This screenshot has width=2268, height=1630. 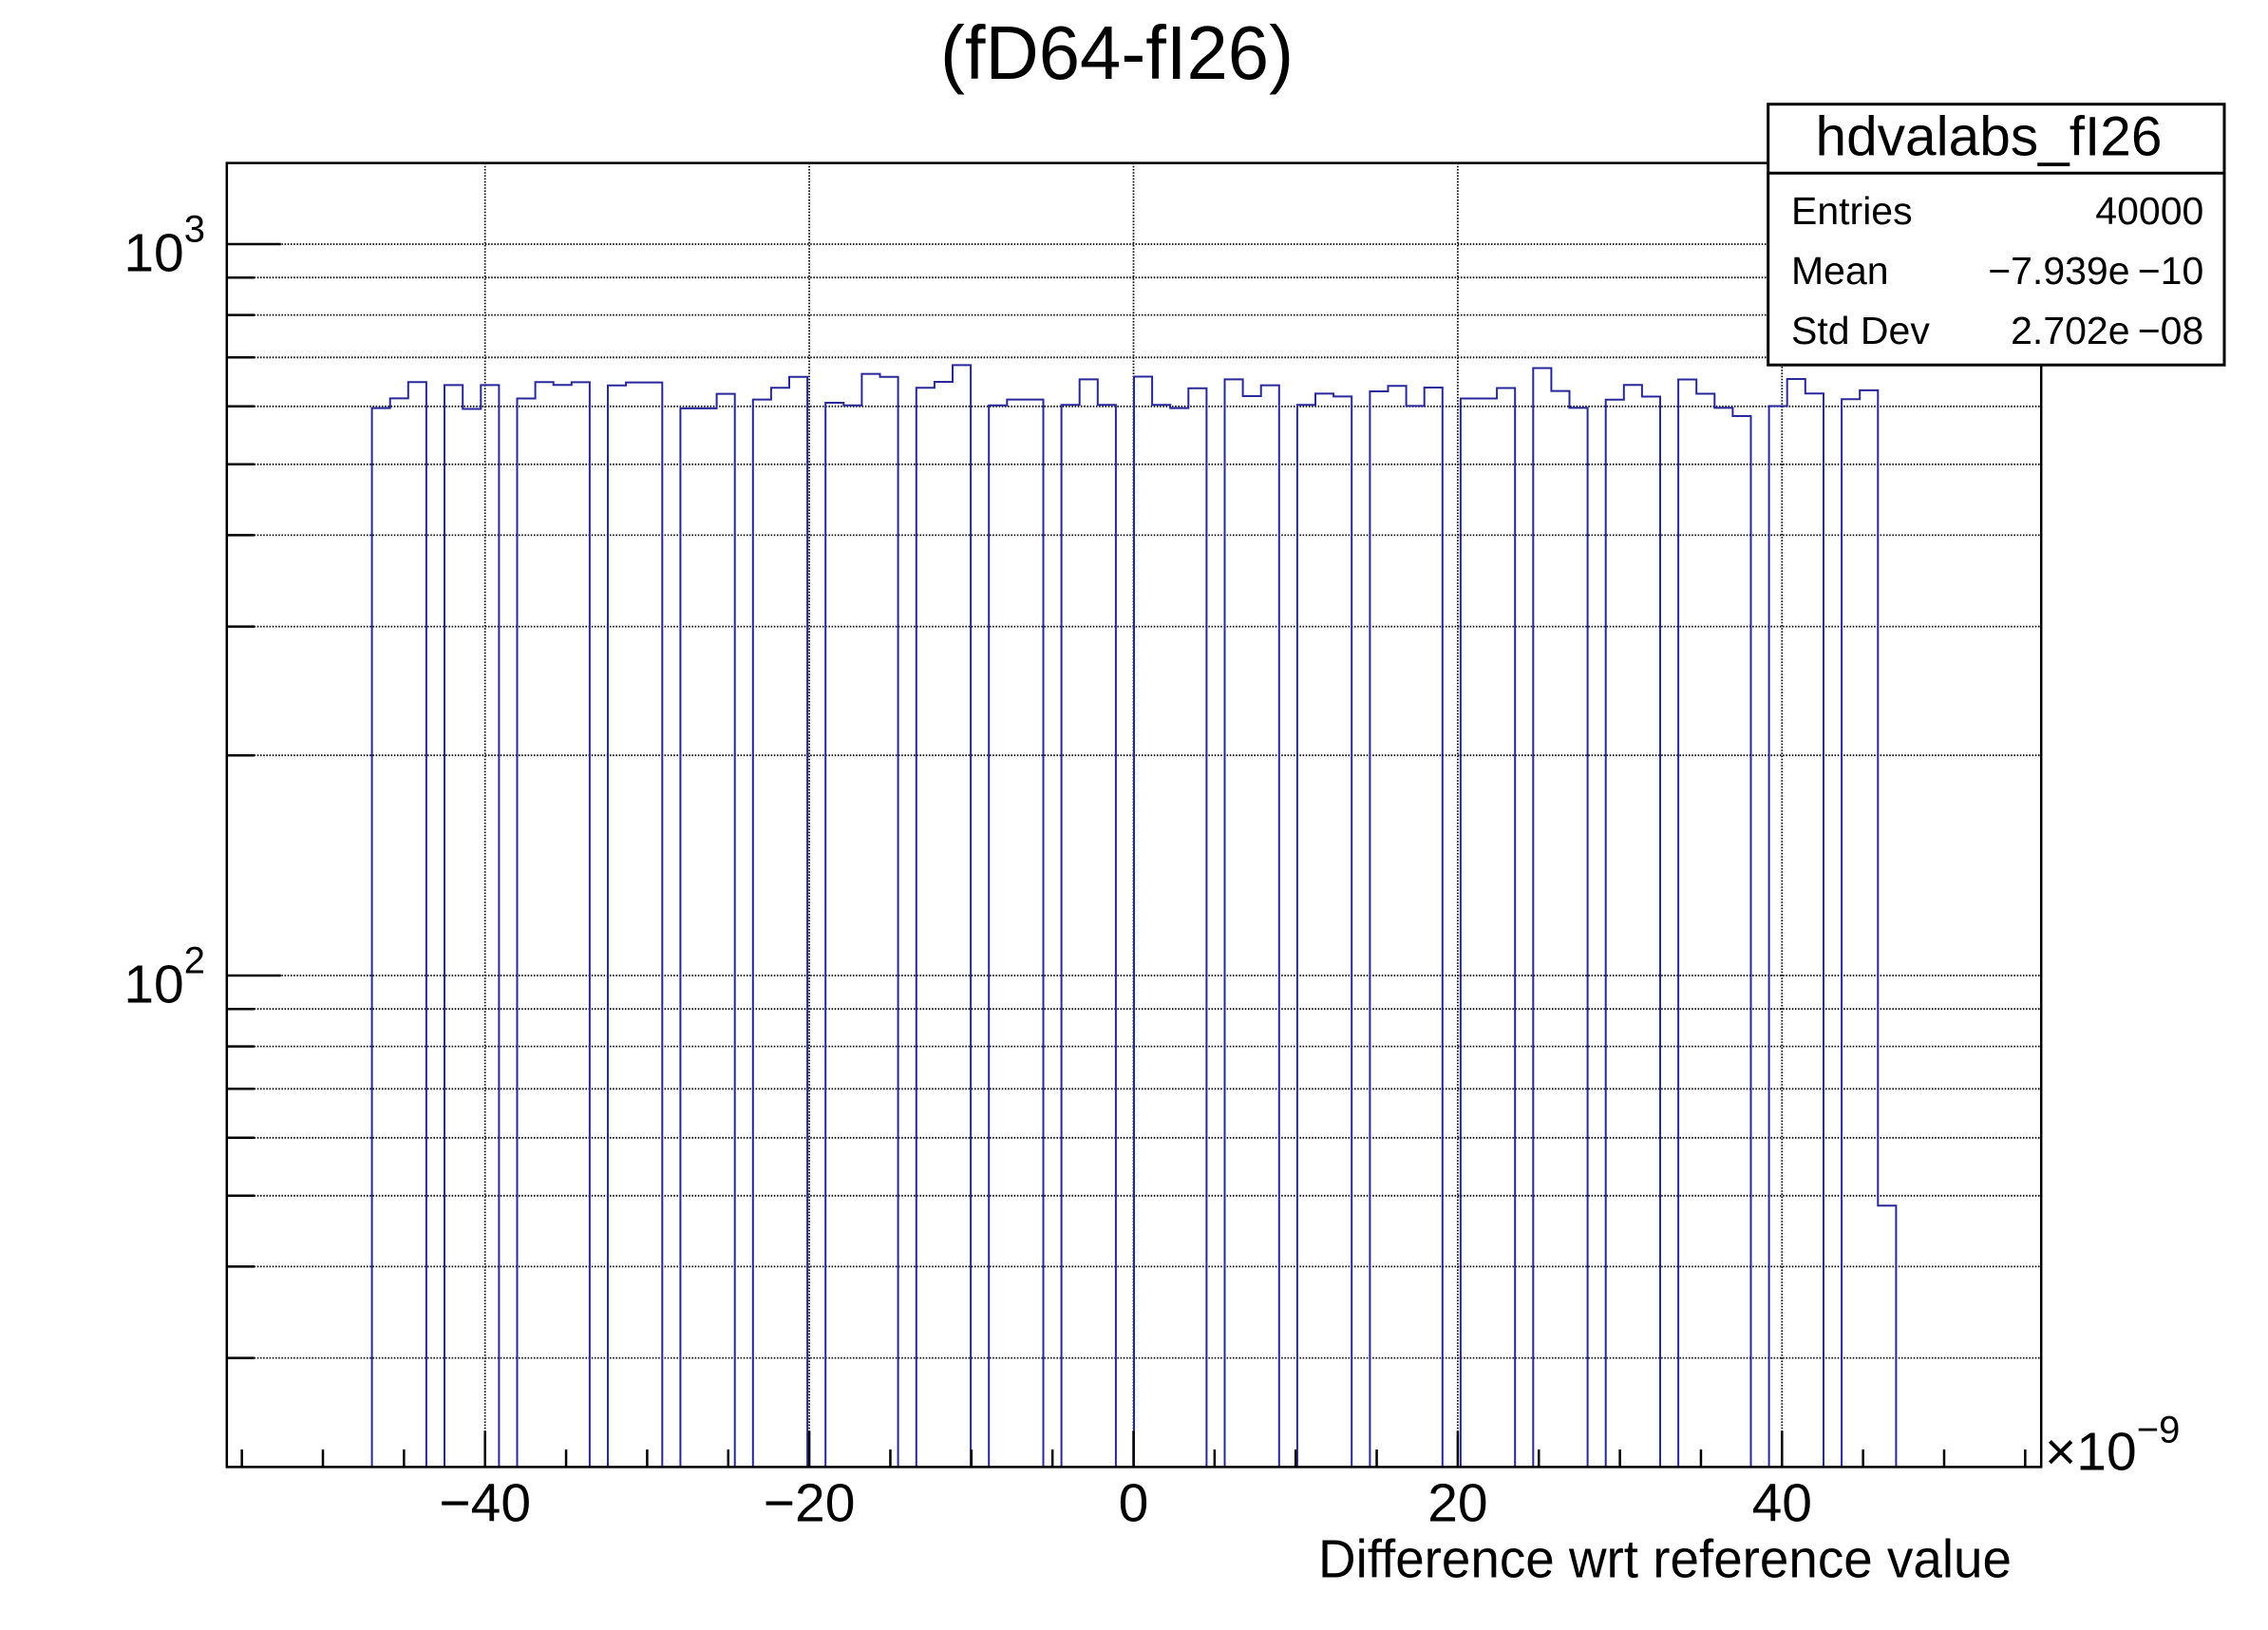 I want to click on svg-text: 40, so click(x=1782, y=1503).